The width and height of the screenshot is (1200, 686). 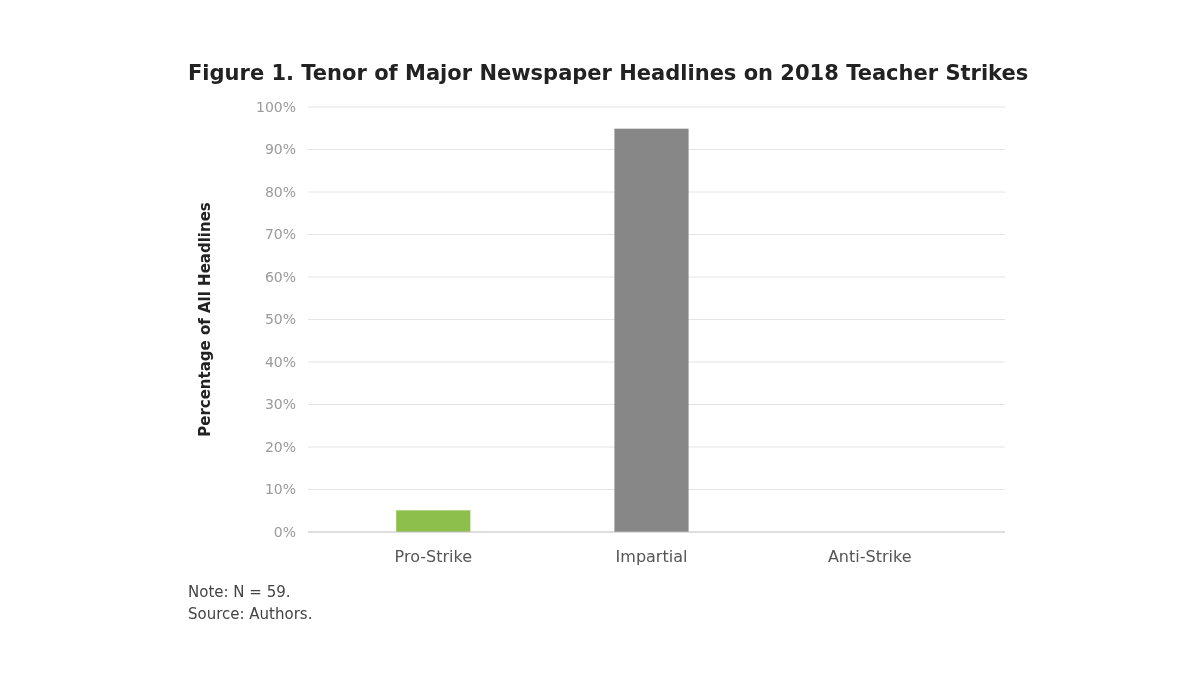 What do you see at coordinates (239, 592) in the screenshot?
I see `text: Note: N = 59.` at bounding box center [239, 592].